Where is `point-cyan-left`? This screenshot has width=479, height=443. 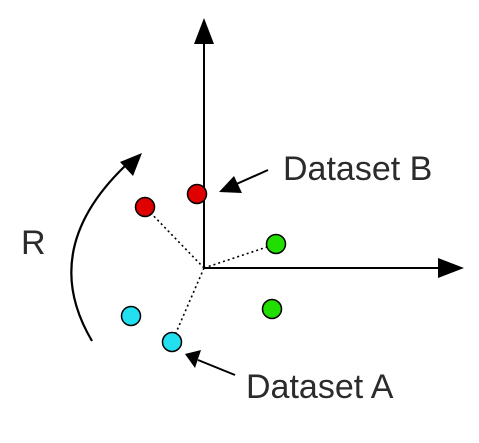
point-cyan-left is located at coordinates (131, 316).